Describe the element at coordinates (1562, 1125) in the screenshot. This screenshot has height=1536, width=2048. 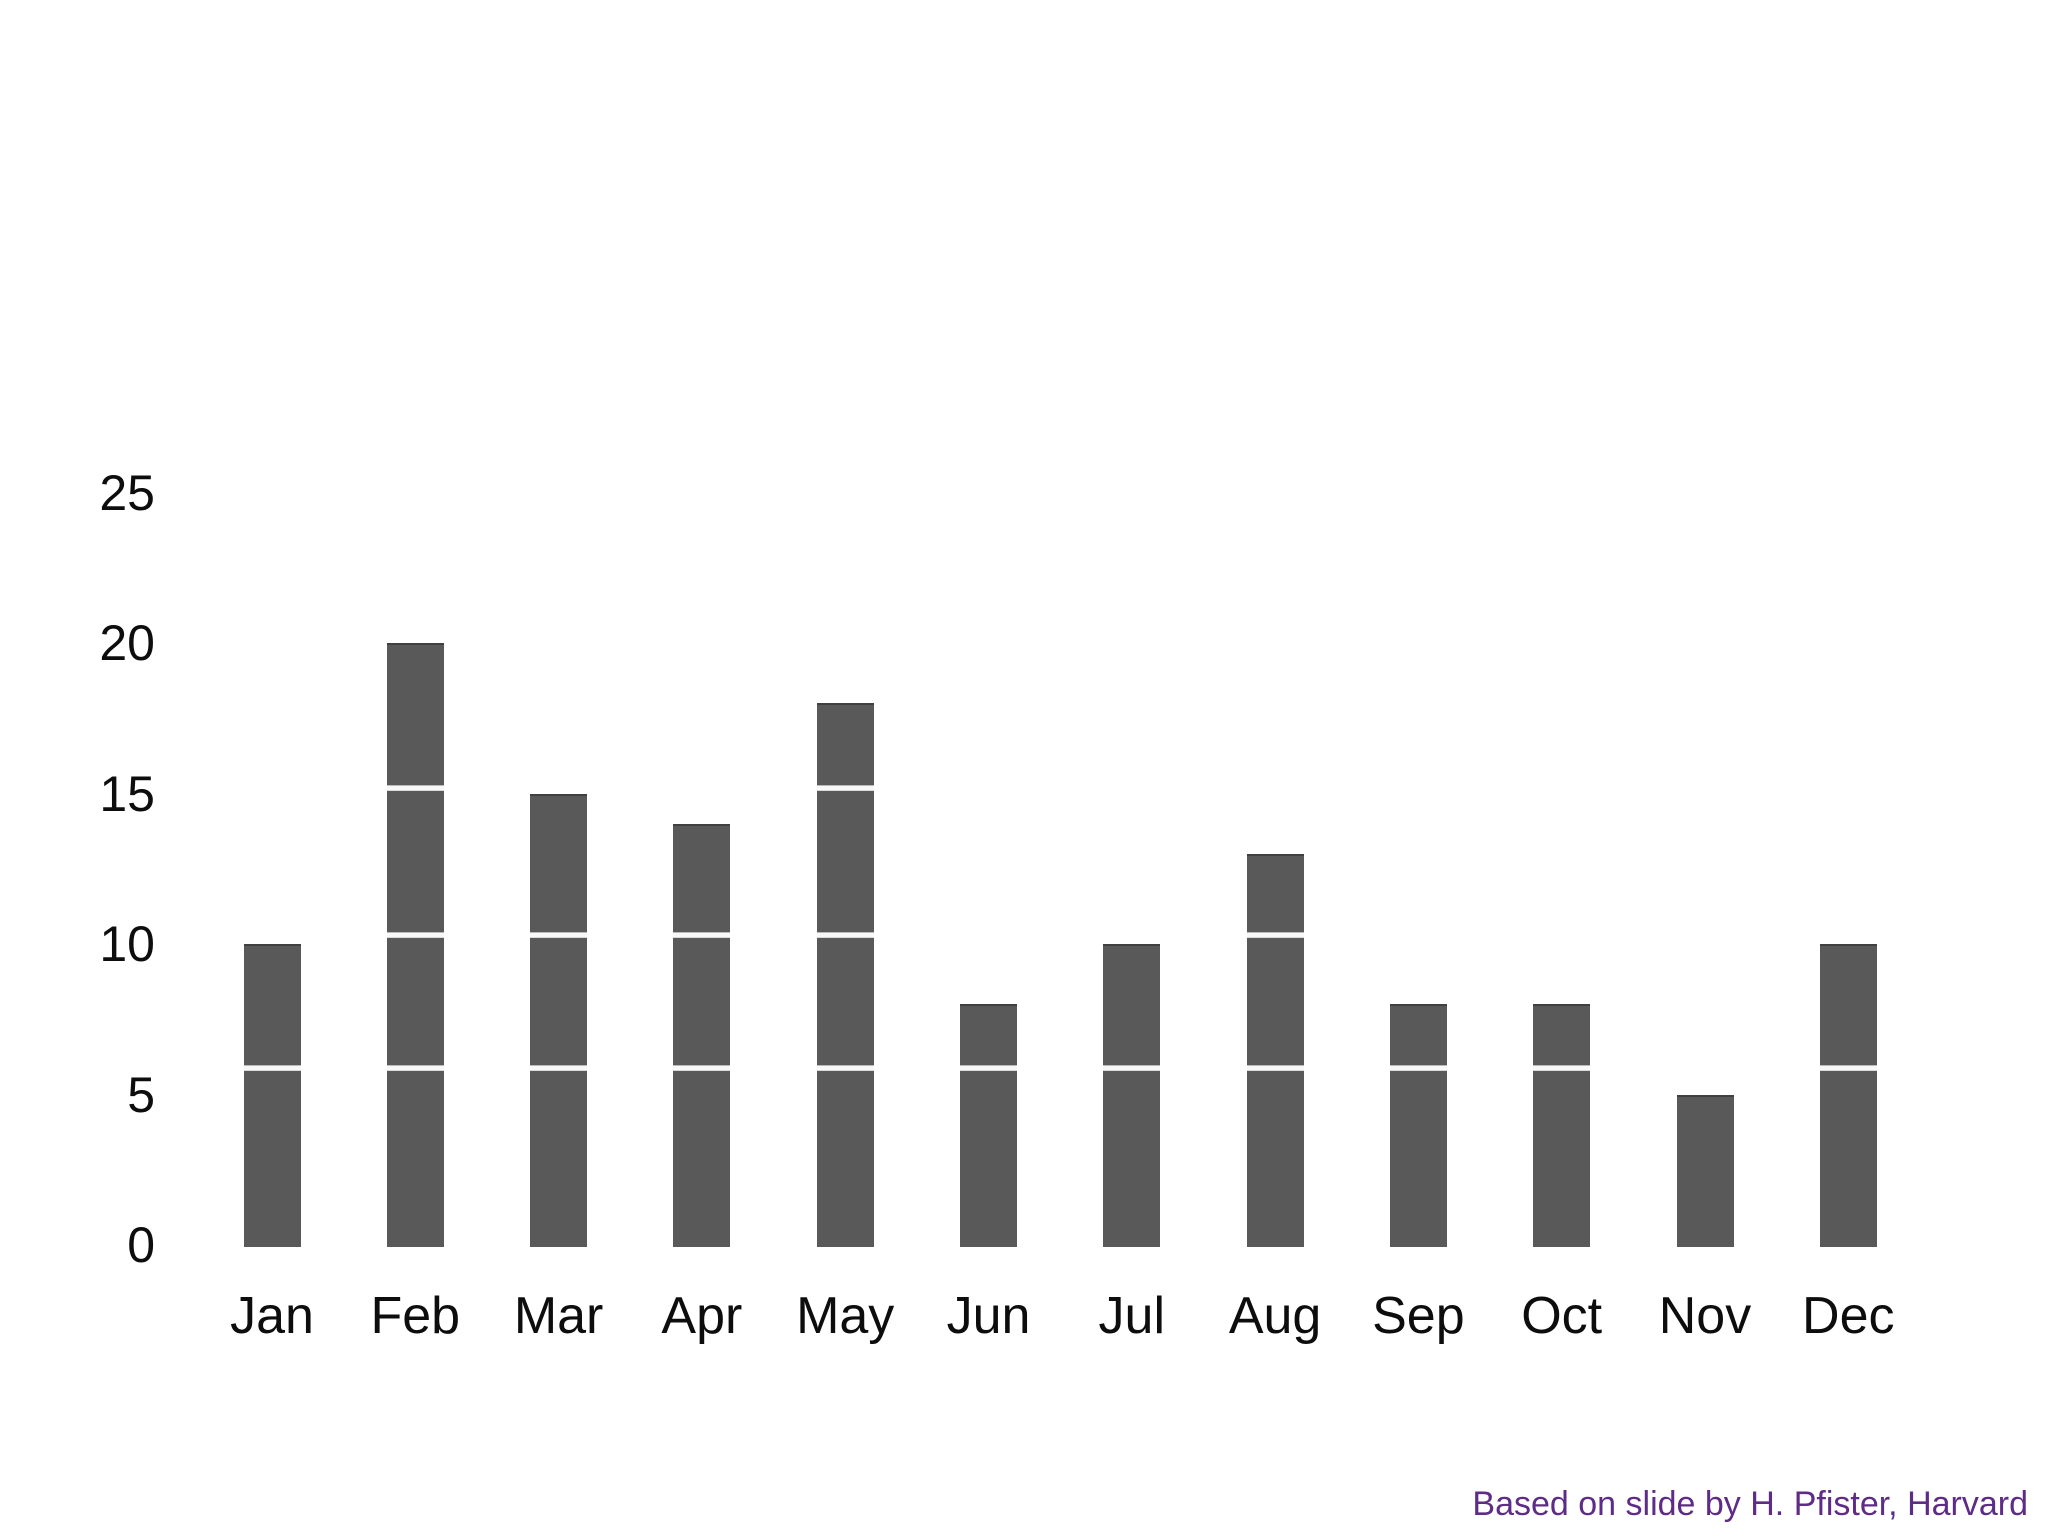
I see `bar-oct` at that location.